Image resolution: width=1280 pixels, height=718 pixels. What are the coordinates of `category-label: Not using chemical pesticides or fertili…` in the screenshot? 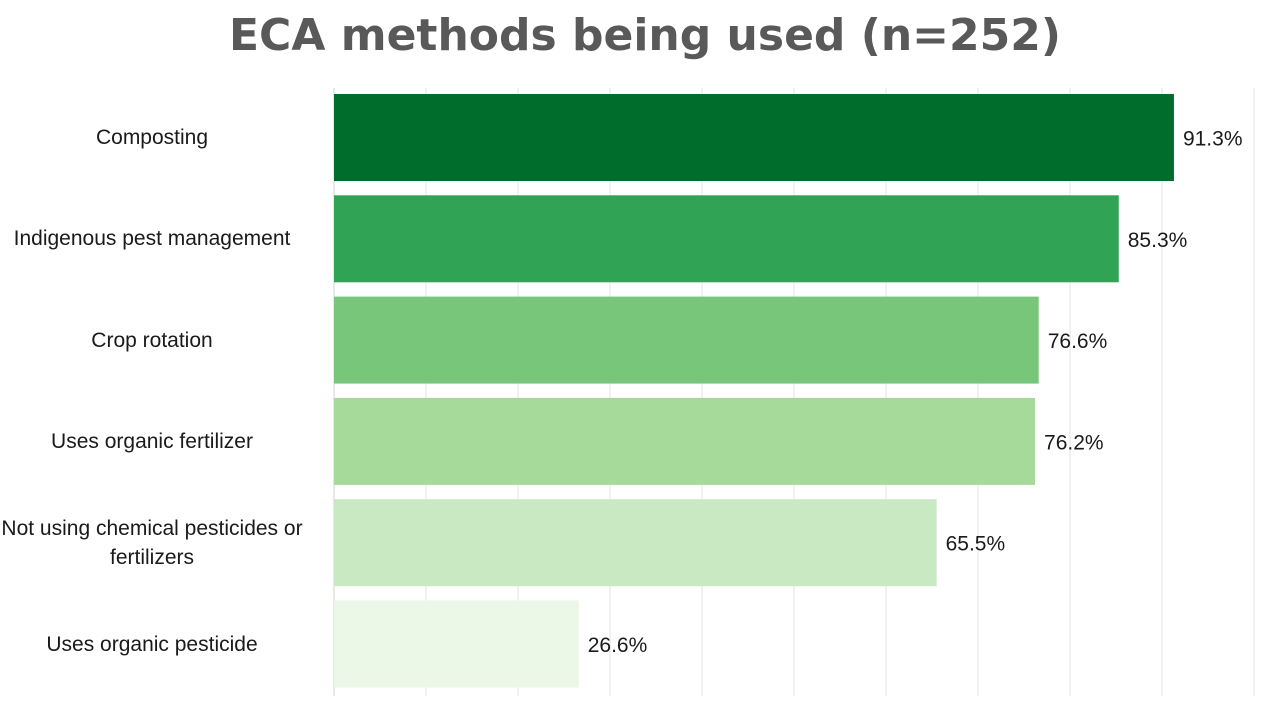 It's located at (152, 542).